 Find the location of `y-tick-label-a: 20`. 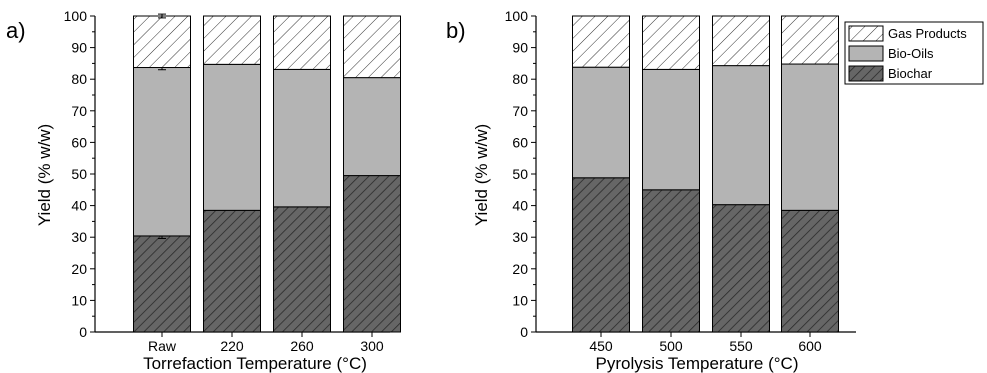

y-tick-label-a: 20 is located at coordinates (79, 269).